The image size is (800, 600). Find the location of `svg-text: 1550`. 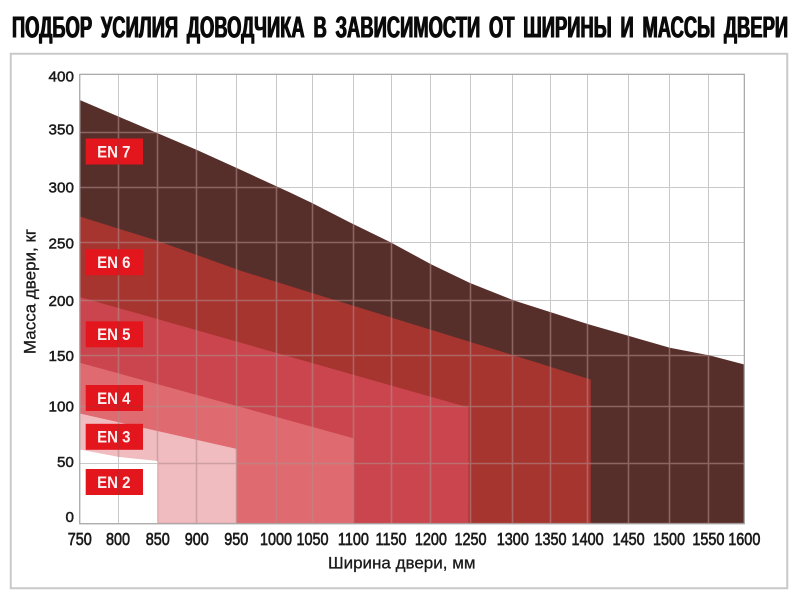

svg-text: 1550 is located at coordinates (708, 540).